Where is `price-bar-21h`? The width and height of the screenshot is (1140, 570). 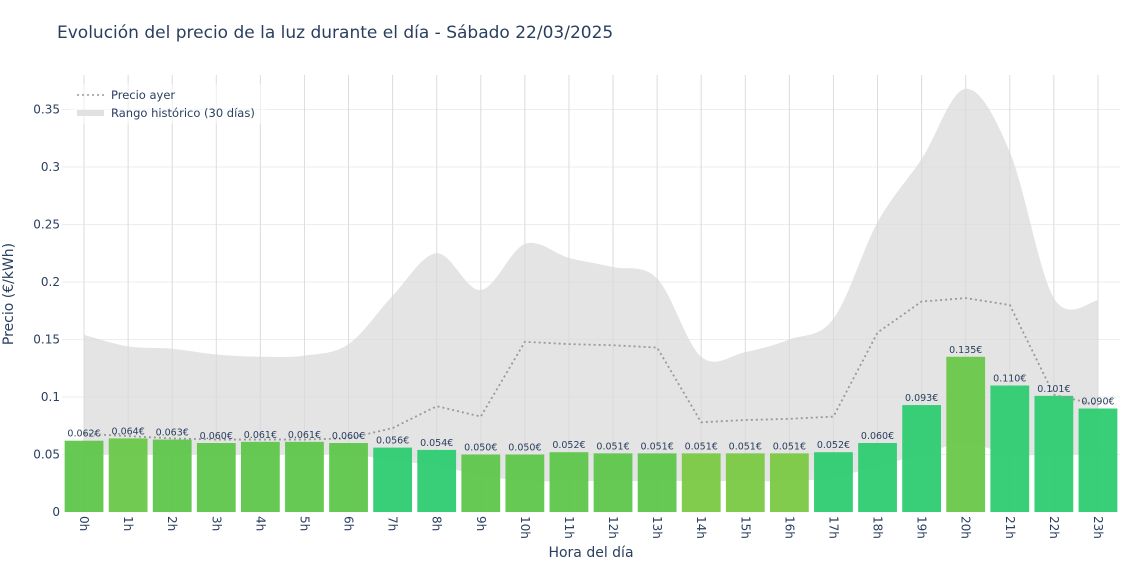
price-bar-21h is located at coordinates (1010, 448).